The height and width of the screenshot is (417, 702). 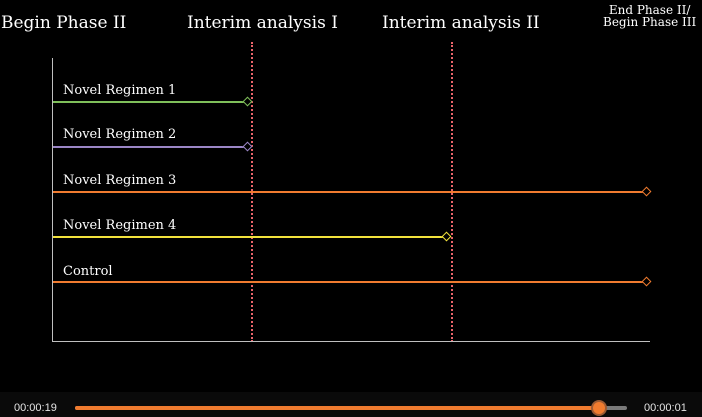 I want to click on milestone-end-line2: Begin Phase III, so click(x=650, y=22).